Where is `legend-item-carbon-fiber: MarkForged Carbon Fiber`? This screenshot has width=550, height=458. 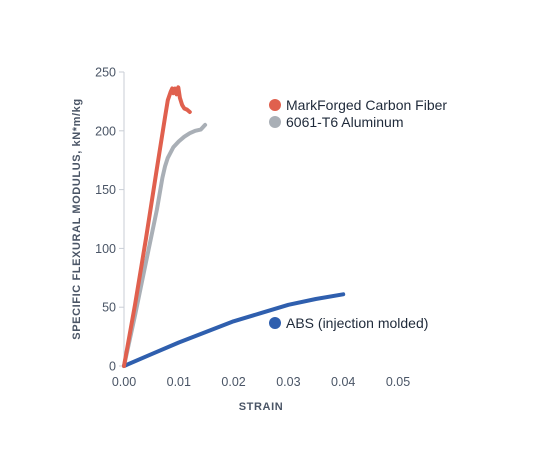 legend-item-carbon-fiber: MarkForged Carbon Fiber is located at coordinates (358, 105).